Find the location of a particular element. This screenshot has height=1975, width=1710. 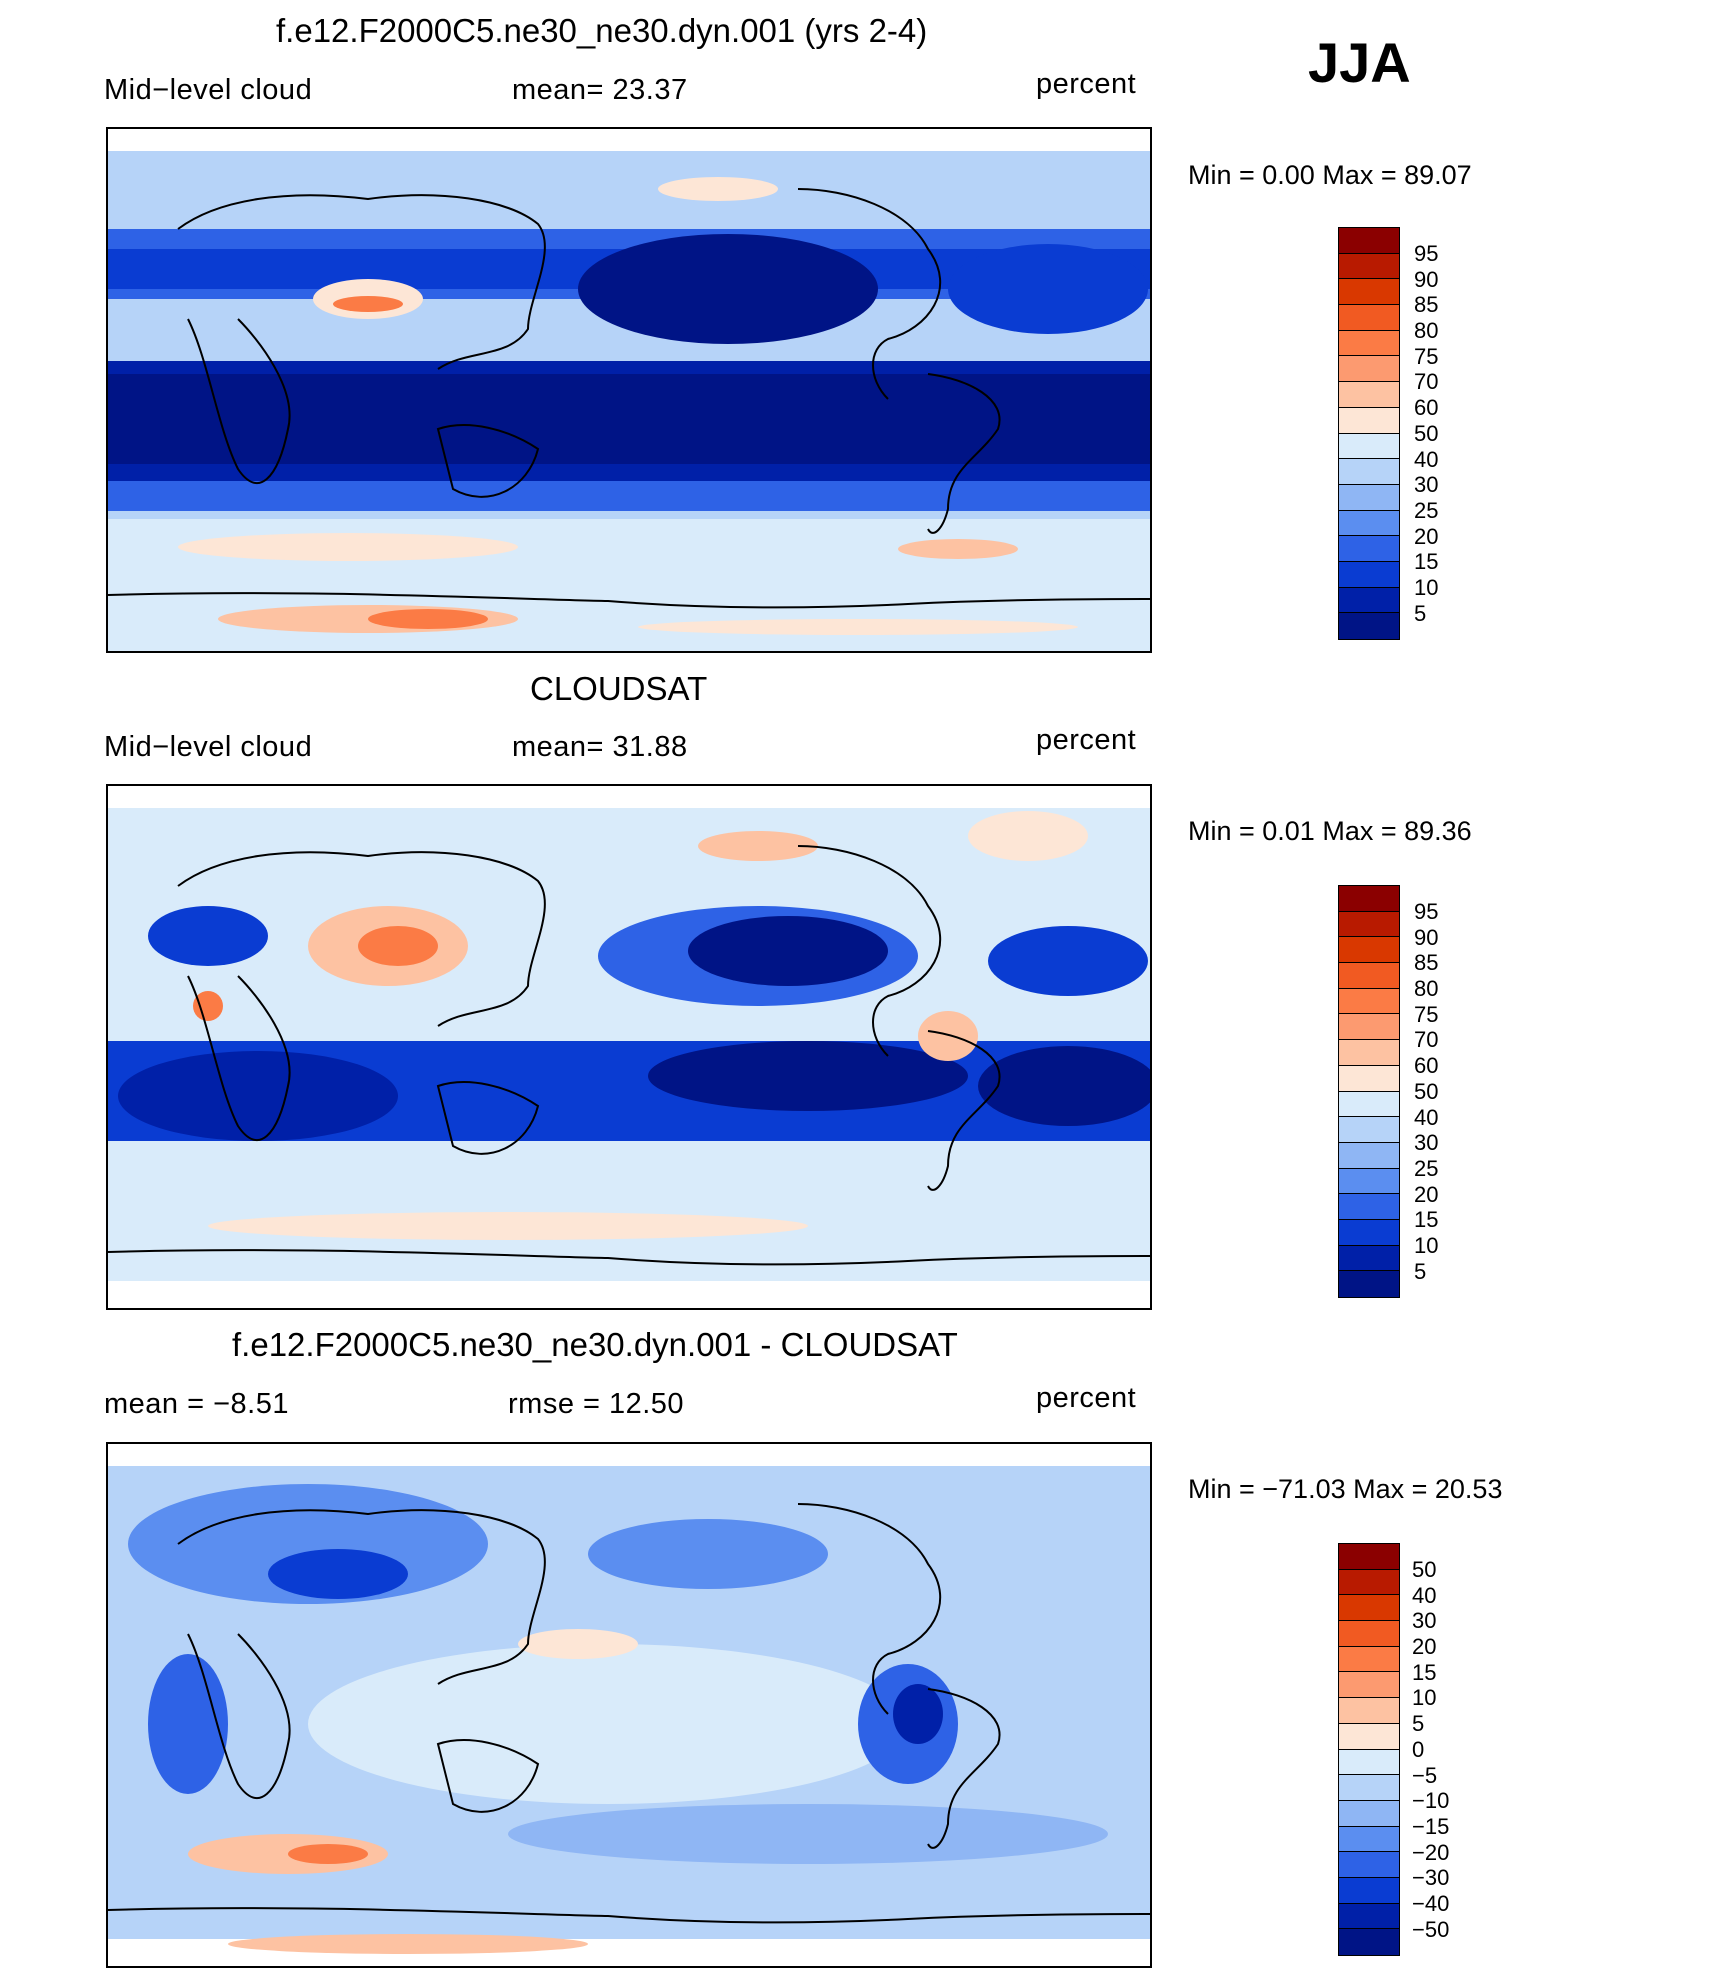

panel1-colorbar is located at coordinates (1369, 433).